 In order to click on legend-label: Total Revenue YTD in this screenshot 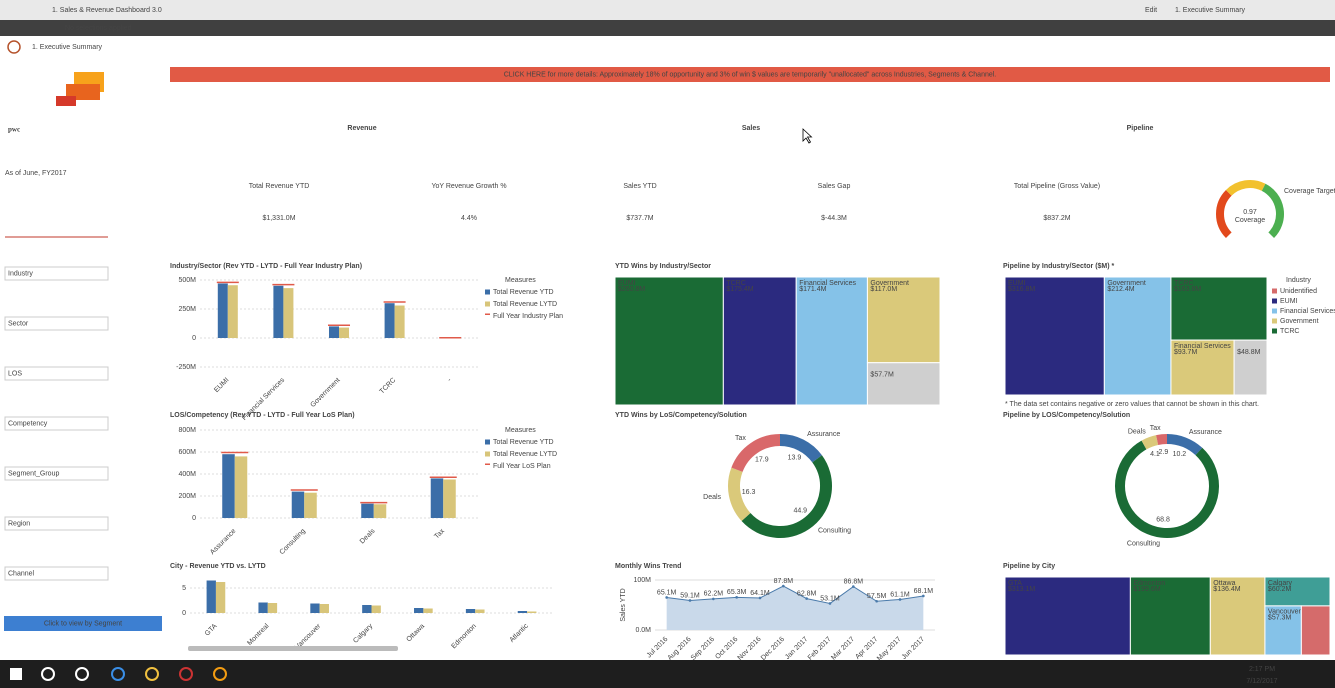, I will do `click(523, 292)`.